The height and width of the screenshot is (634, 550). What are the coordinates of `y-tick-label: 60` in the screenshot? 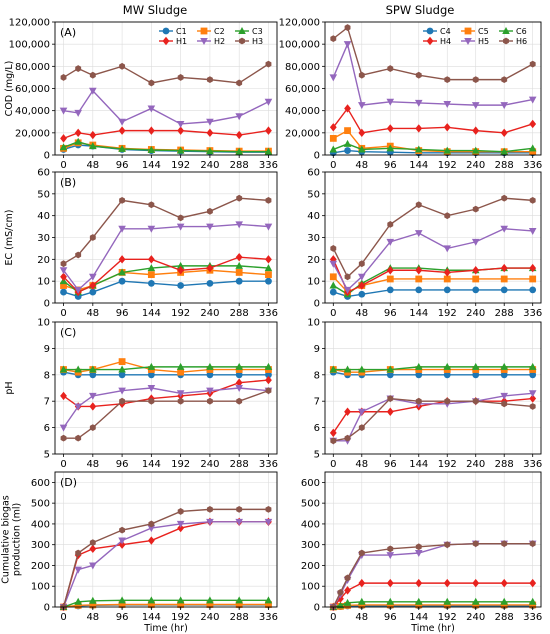 It's located at (43, 173).